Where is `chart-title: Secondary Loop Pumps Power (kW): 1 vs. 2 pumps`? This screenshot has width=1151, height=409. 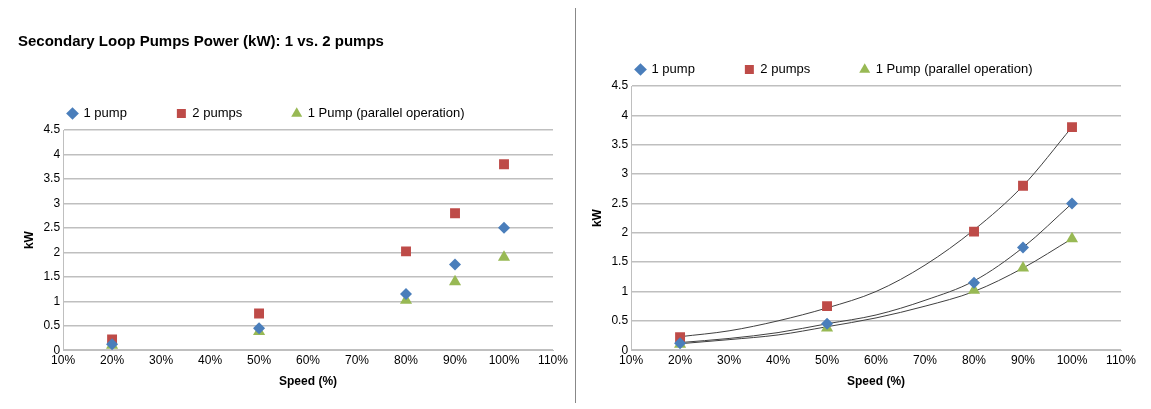
chart-title: Secondary Loop Pumps Power (kW): 1 vs. 2 pumps is located at coordinates (201, 41).